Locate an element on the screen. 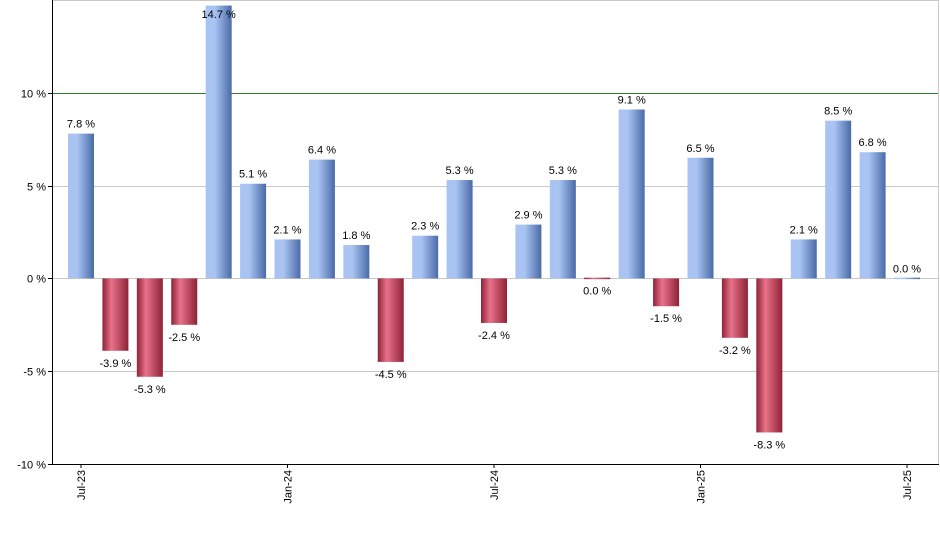 The width and height of the screenshot is (940, 550). data-label: -1.5 % is located at coordinates (666, 319).